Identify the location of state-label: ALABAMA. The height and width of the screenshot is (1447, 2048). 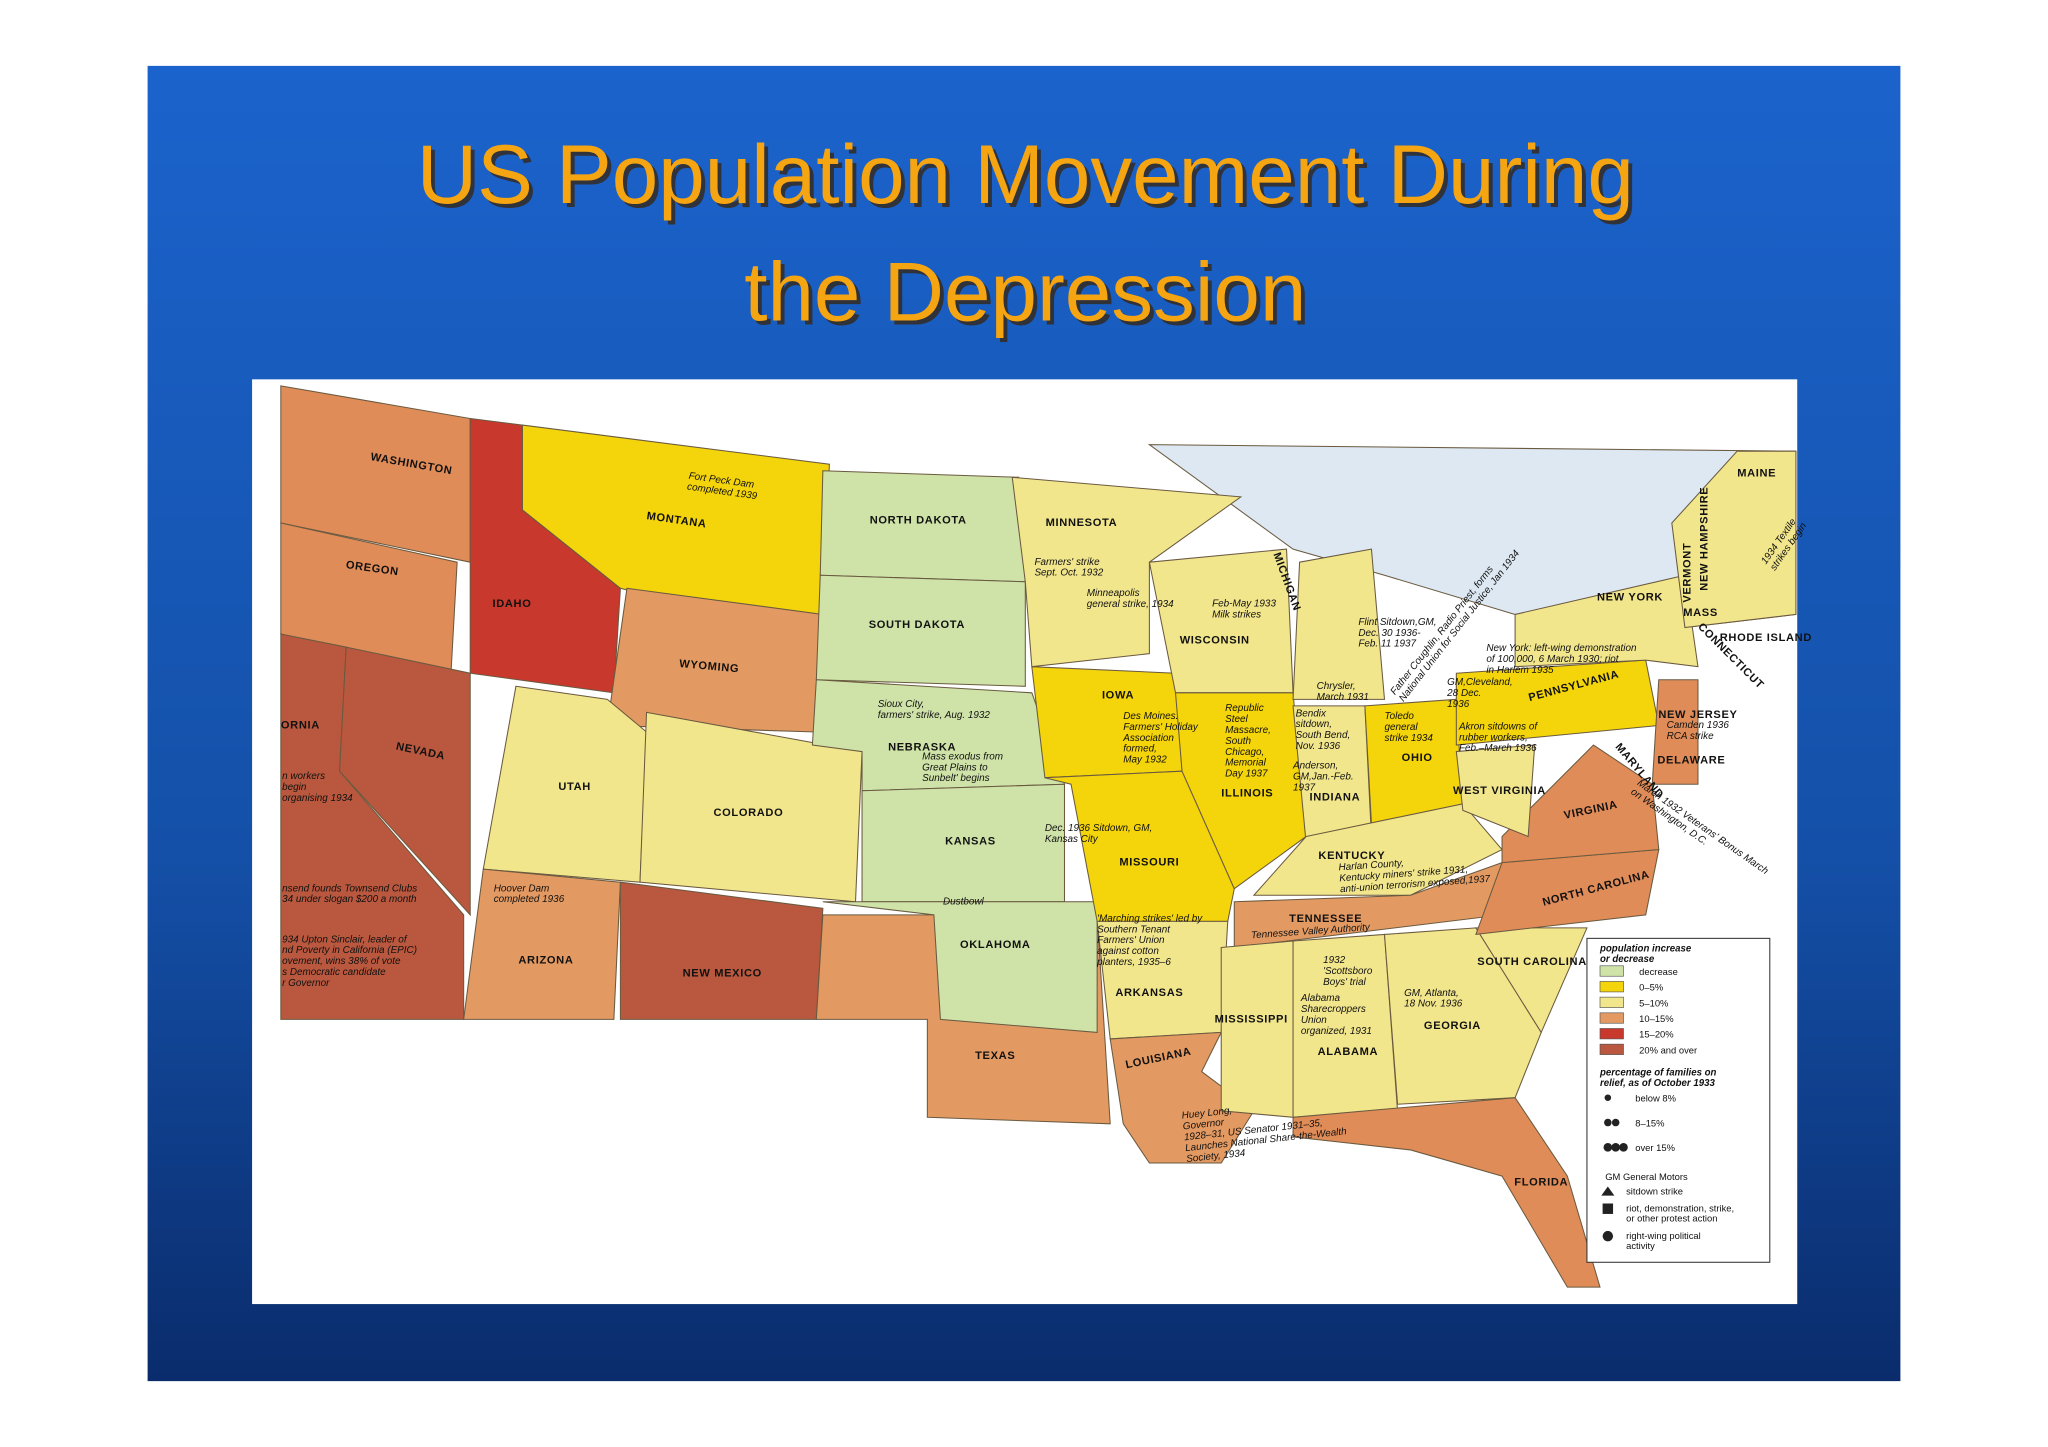
(1348, 1052).